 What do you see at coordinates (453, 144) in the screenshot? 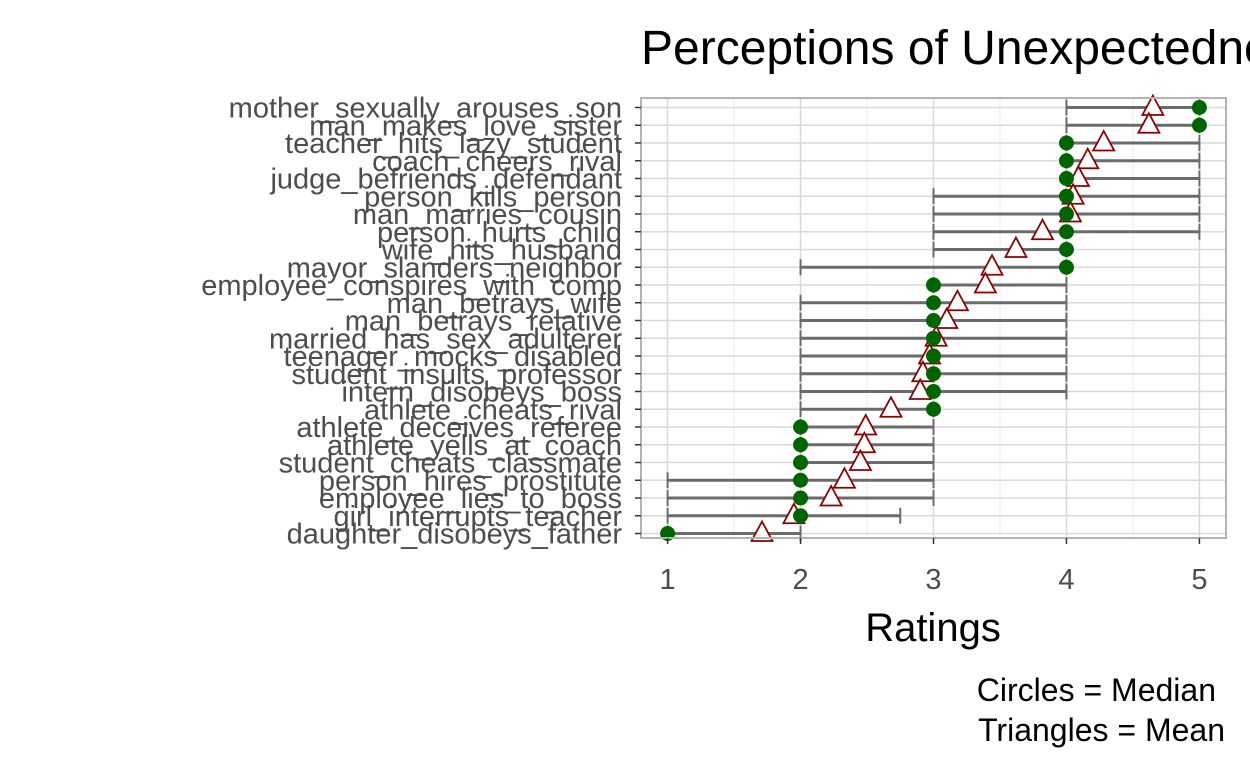
I see `y-tick-label: teacher_hits_lazy_student` at bounding box center [453, 144].